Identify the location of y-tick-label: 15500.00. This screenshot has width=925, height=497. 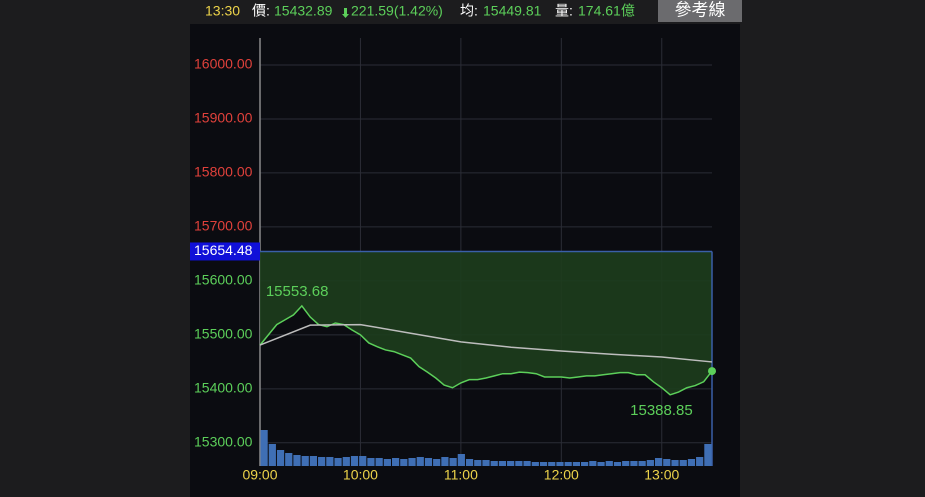
(223, 334).